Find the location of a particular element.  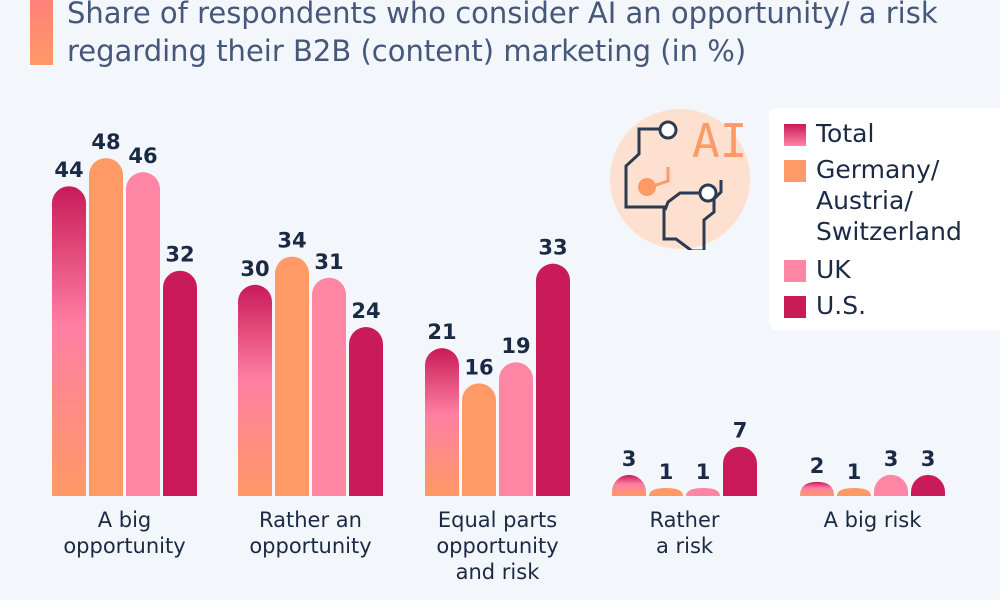

legend-item-total: Total is located at coordinates (829, 133).